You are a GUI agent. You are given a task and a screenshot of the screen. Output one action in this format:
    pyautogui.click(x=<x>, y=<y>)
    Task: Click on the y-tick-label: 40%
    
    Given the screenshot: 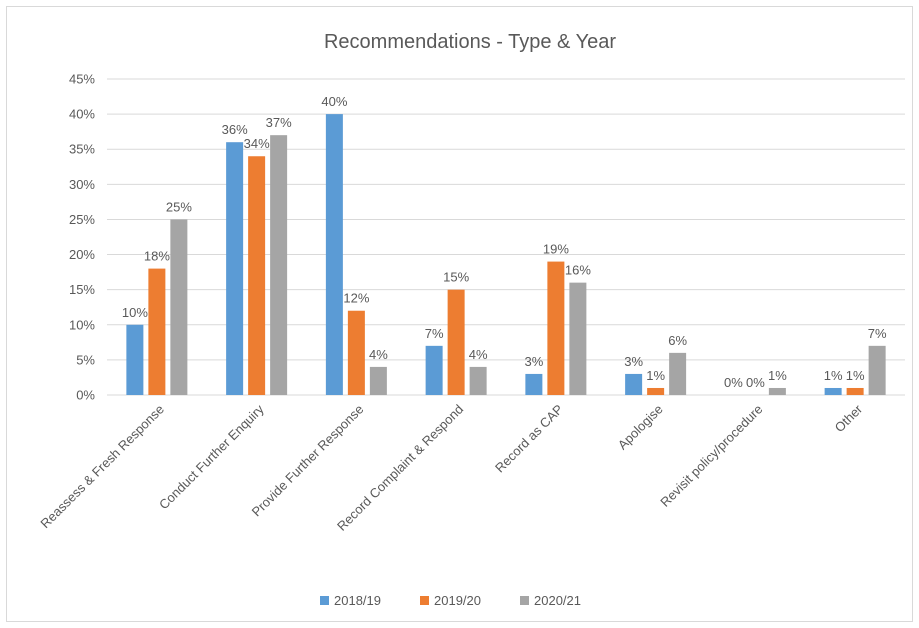 What is the action you would take?
    pyautogui.click(x=82, y=114)
    